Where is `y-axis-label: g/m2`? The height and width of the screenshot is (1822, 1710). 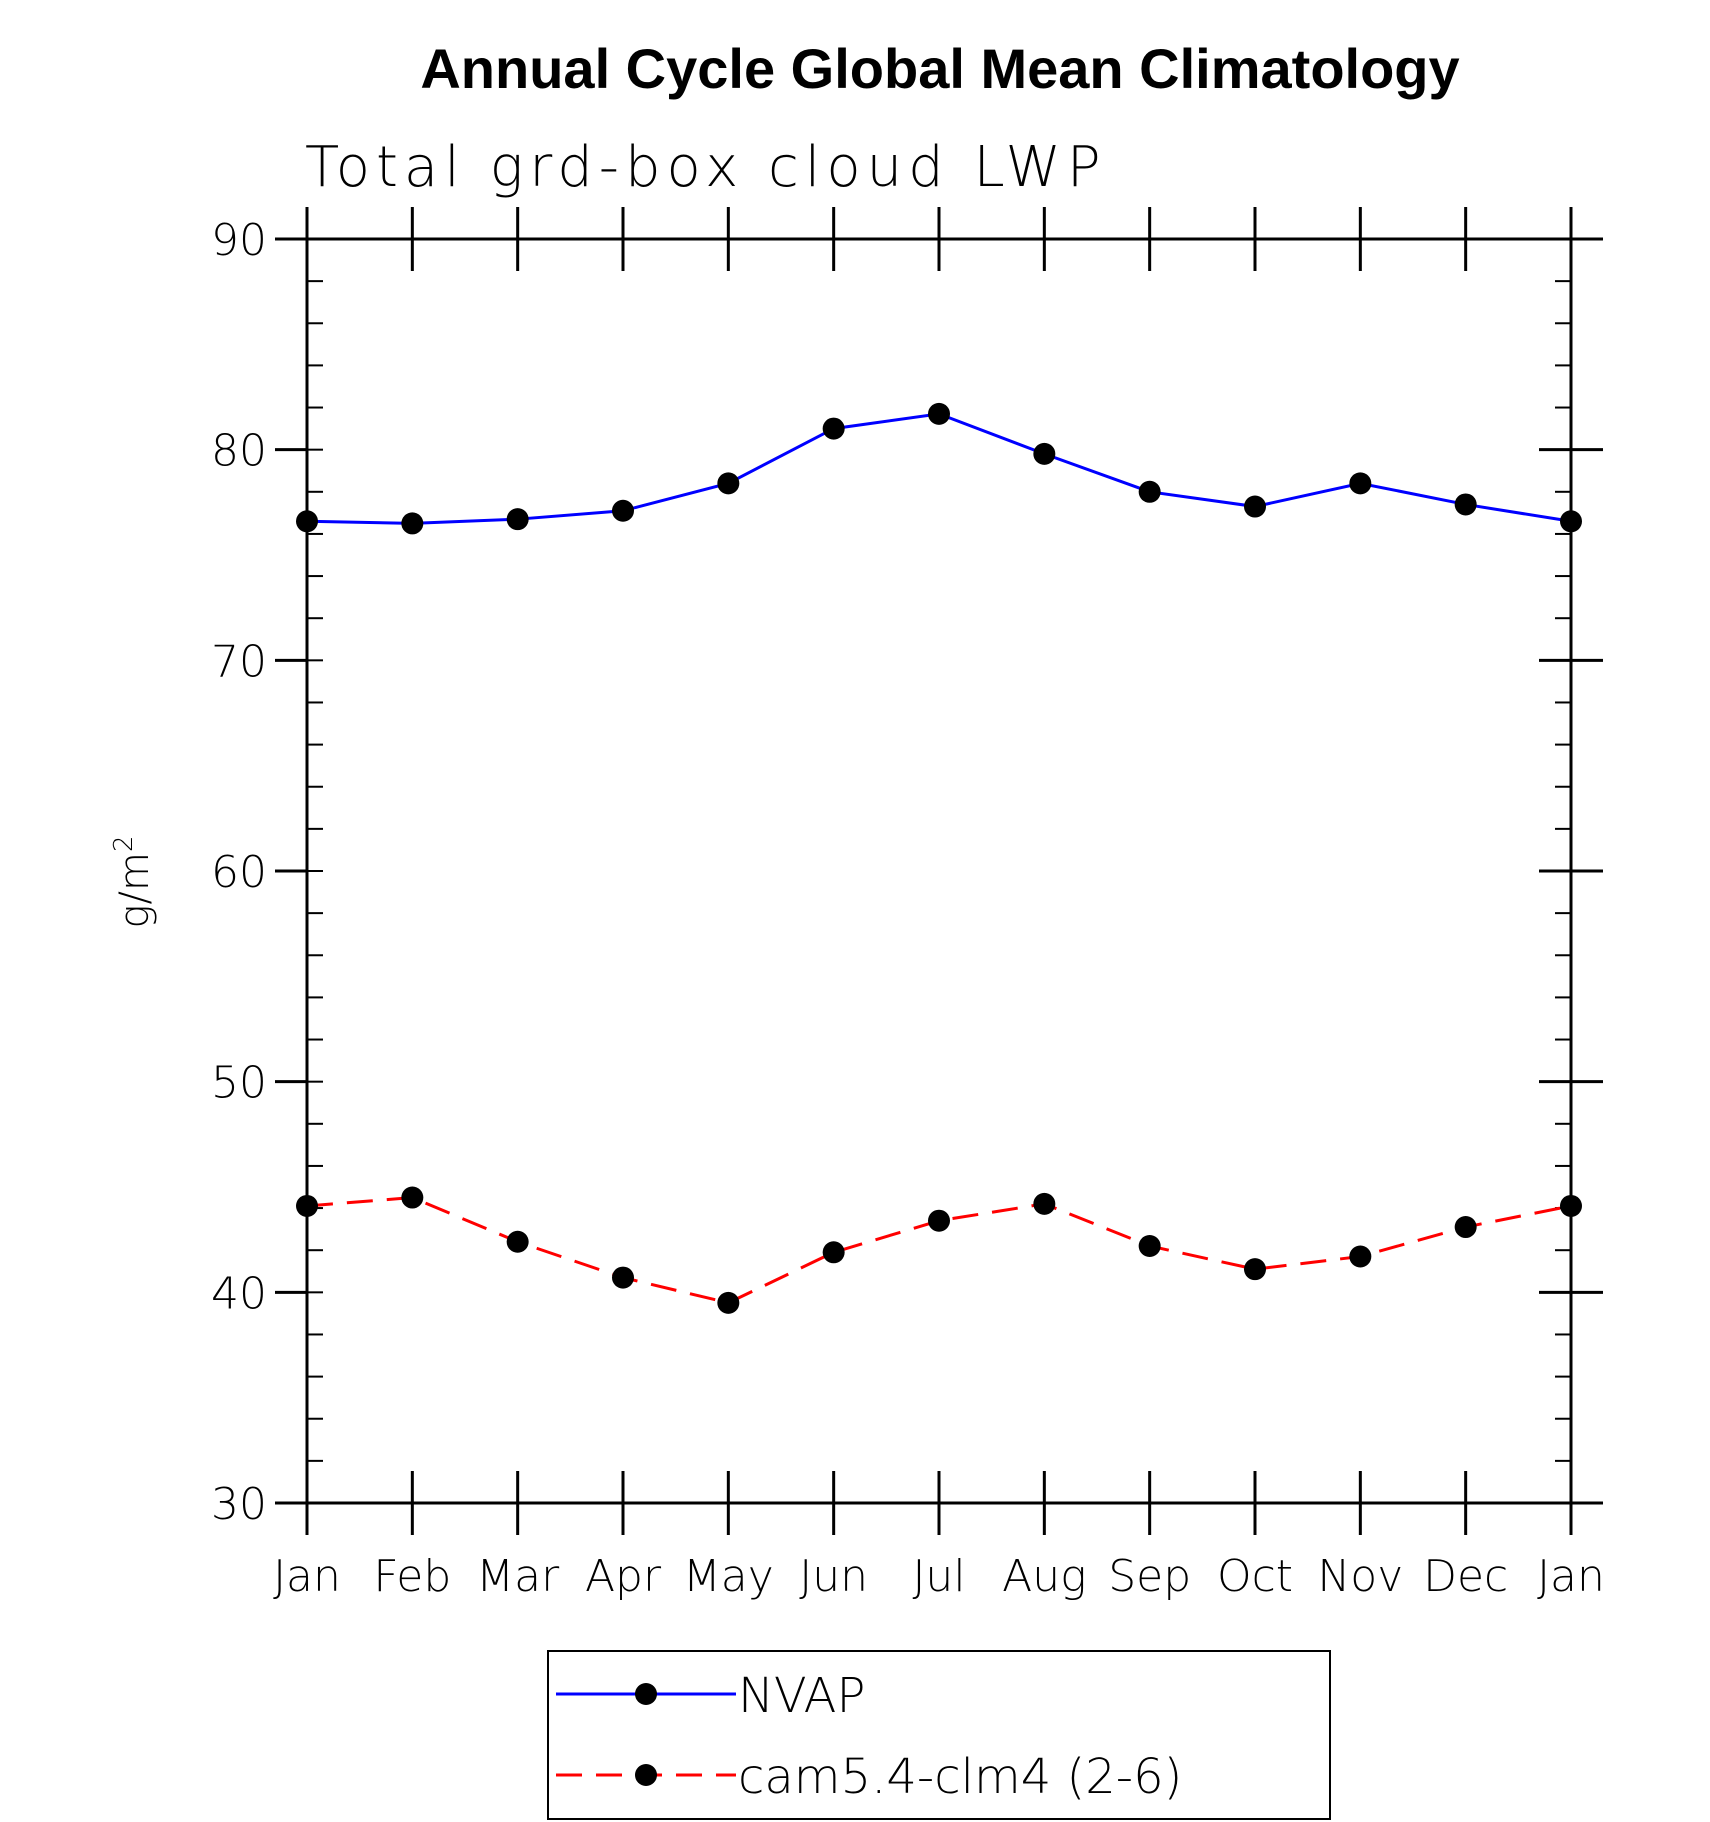
y-axis-label: g/m2 is located at coordinates (133, 882).